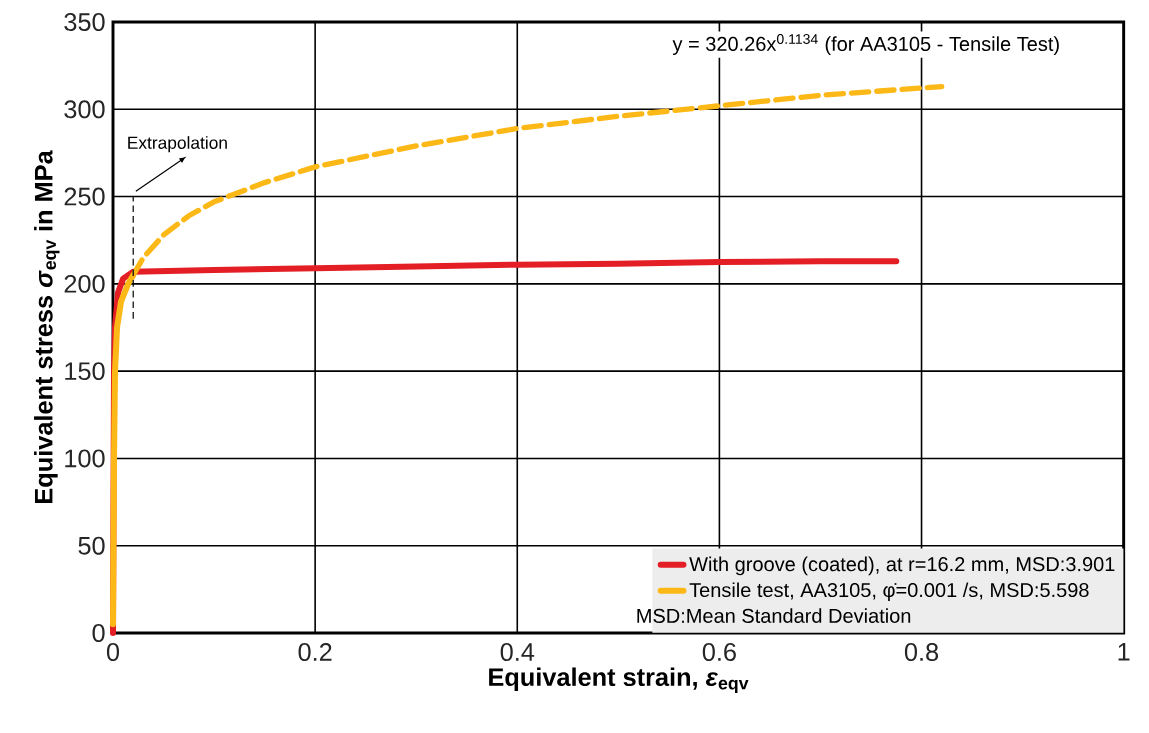  What do you see at coordinates (889, 592) in the screenshot?
I see `legend-label: Tensile test, AA3105, φ̇=0.001 /s, MSD:5.598` at bounding box center [889, 592].